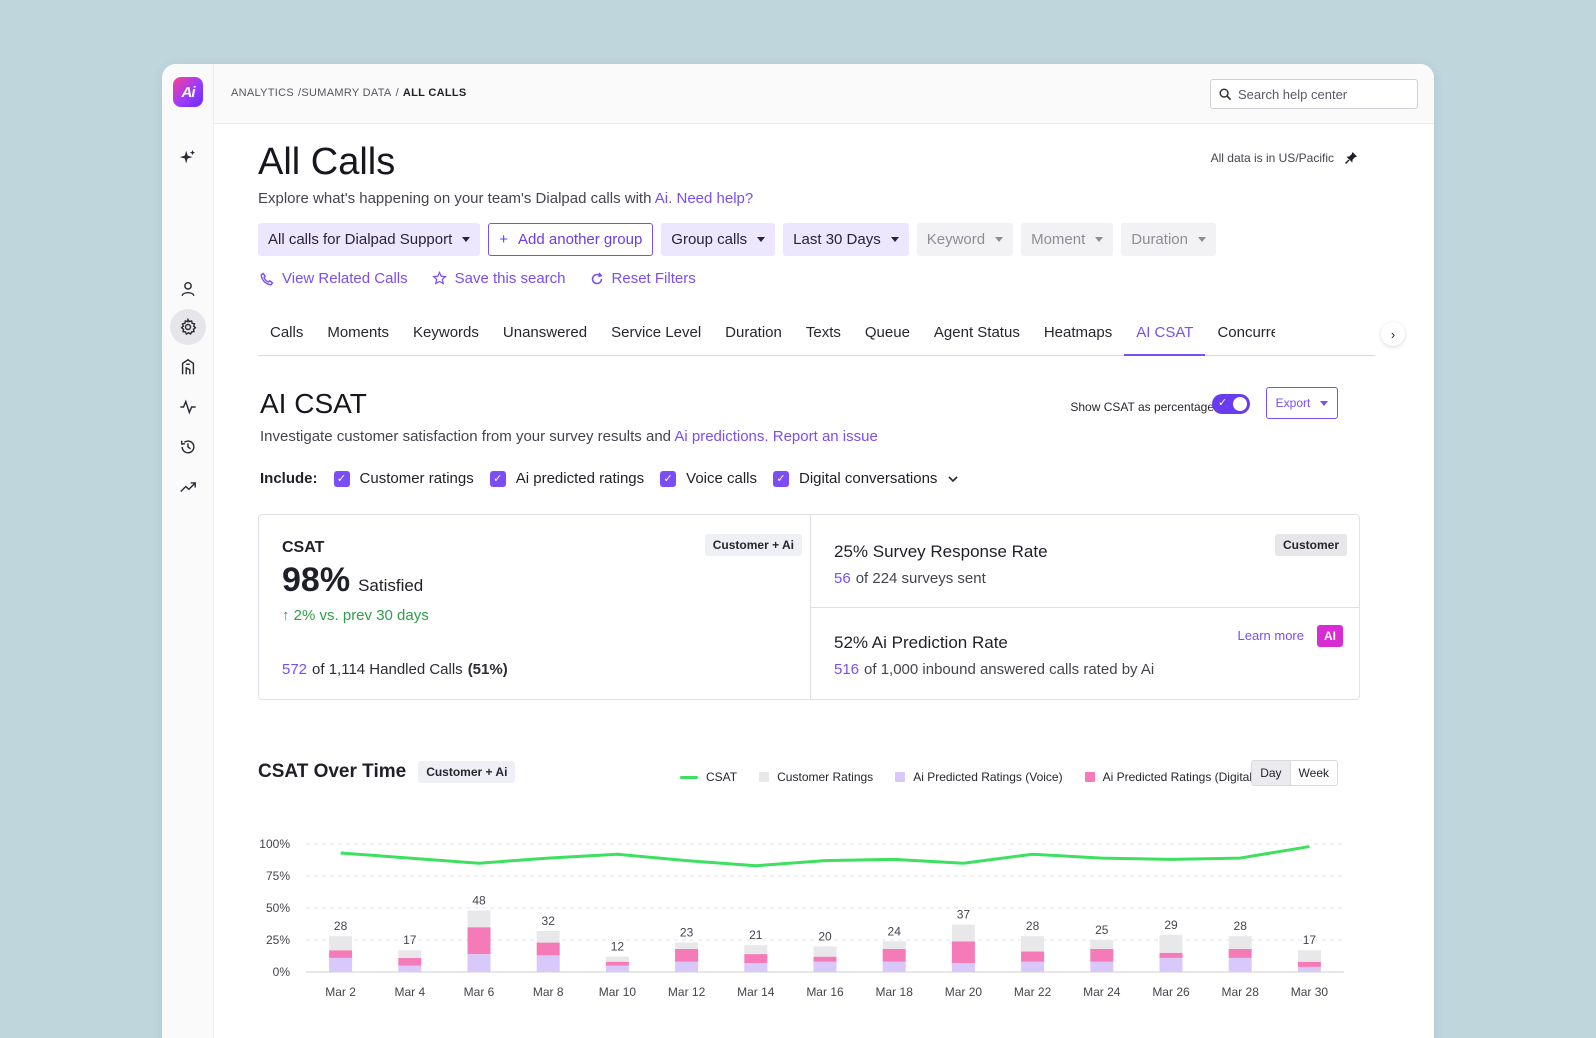 Image resolution: width=1596 pixels, height=1038 pixels. I want to click on x-tick-label: Mar 12, so click(687, 992).